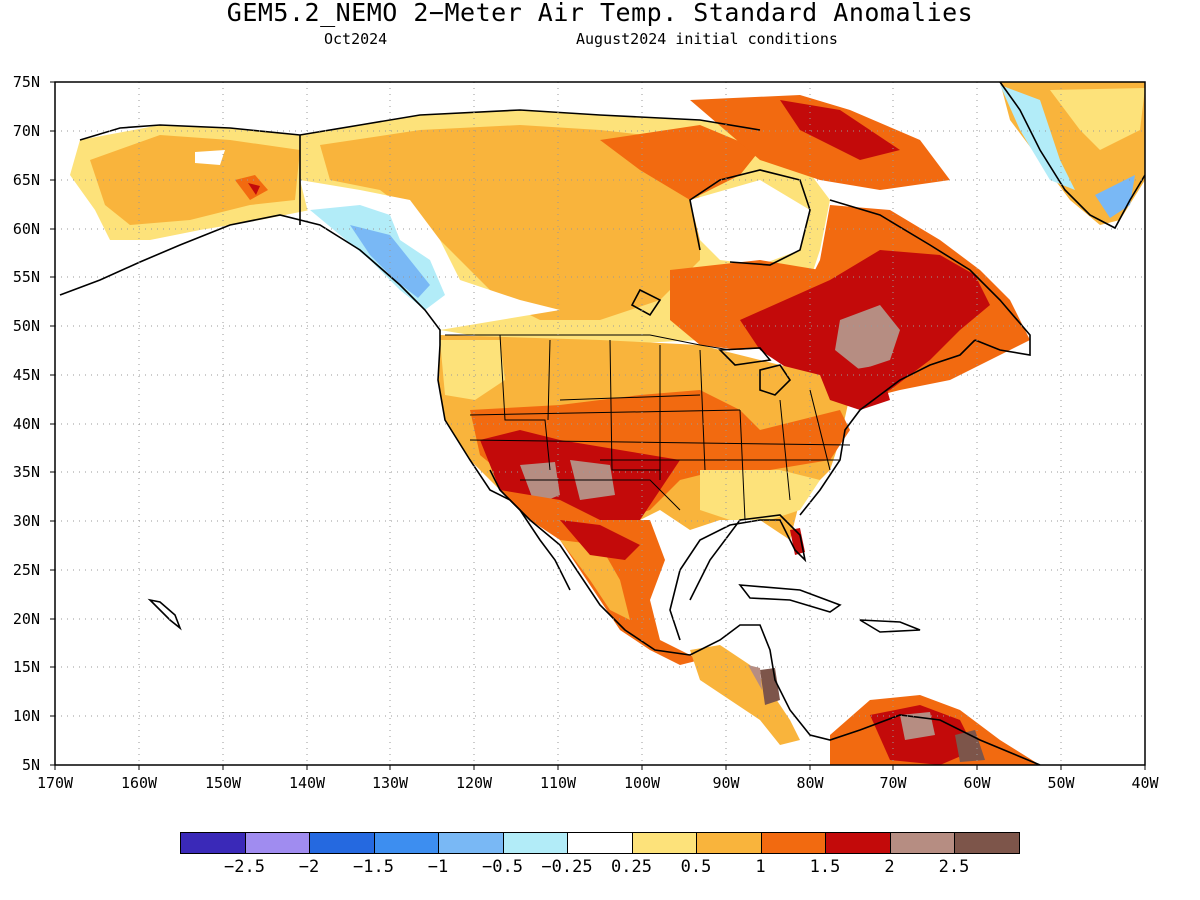  What do you see at coordinates (893, 783) in the screenshot?
I see `lon-label: 70W` at bounding box center [893, 783].